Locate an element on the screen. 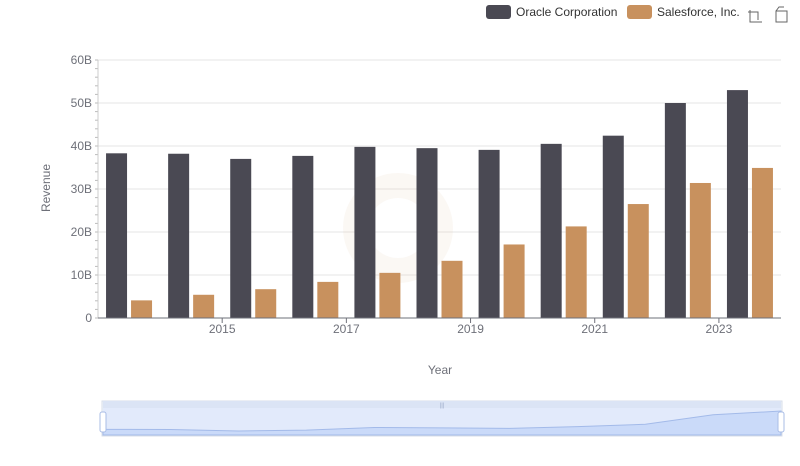 This screenshot has height=466, width=800. x-tick-label: 2021 is located at coordinates (594, 329).